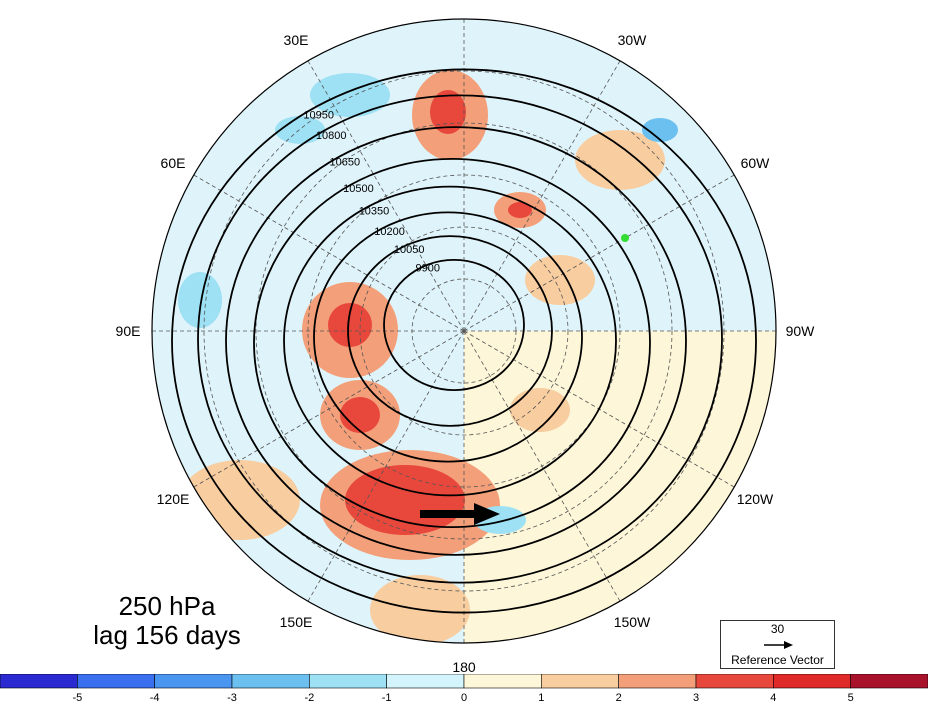  Describe the element at coordinates (77, 697) in the screenshot. I see `colorbar-tick-label: -5` at that location.